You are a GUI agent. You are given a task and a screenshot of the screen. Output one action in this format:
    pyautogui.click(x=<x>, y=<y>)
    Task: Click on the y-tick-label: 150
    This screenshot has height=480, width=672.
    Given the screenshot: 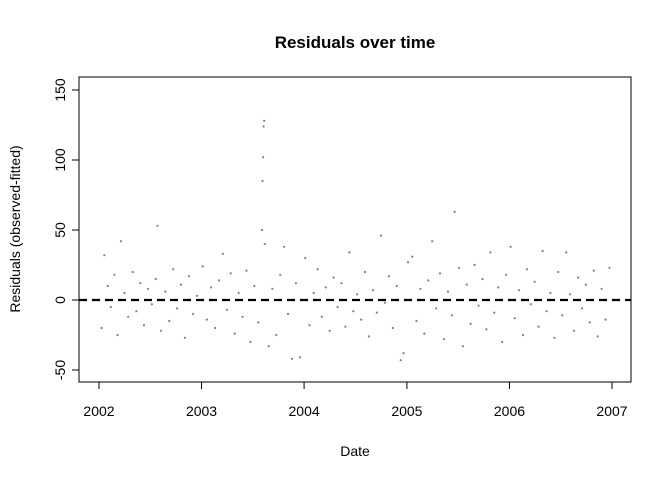 What is the action you would take?
    pyautogui.click(x=60, y=90)
    